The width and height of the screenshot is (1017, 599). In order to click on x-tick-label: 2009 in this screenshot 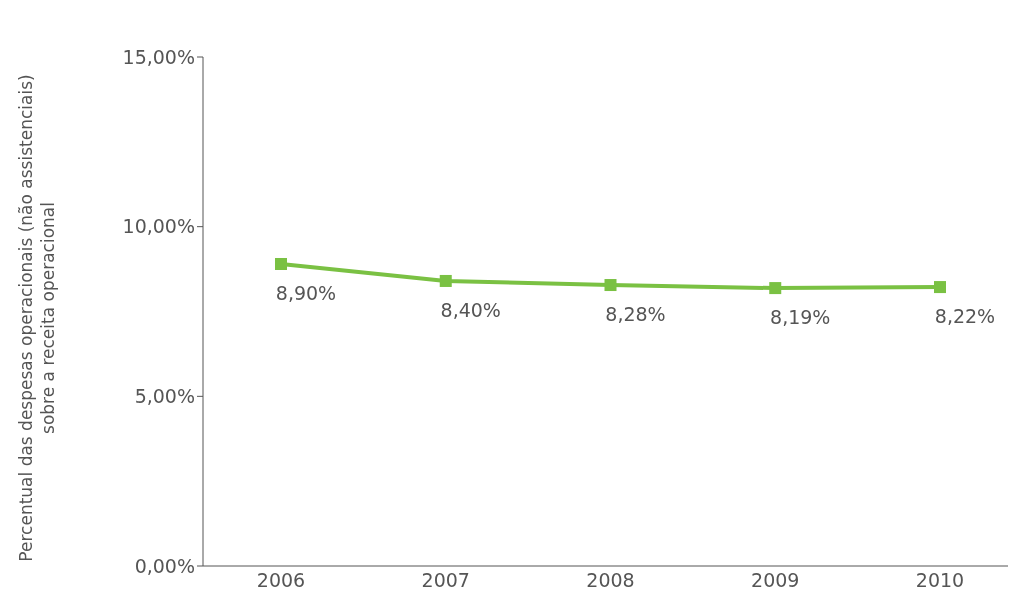, I will do `click(775, 580)`.